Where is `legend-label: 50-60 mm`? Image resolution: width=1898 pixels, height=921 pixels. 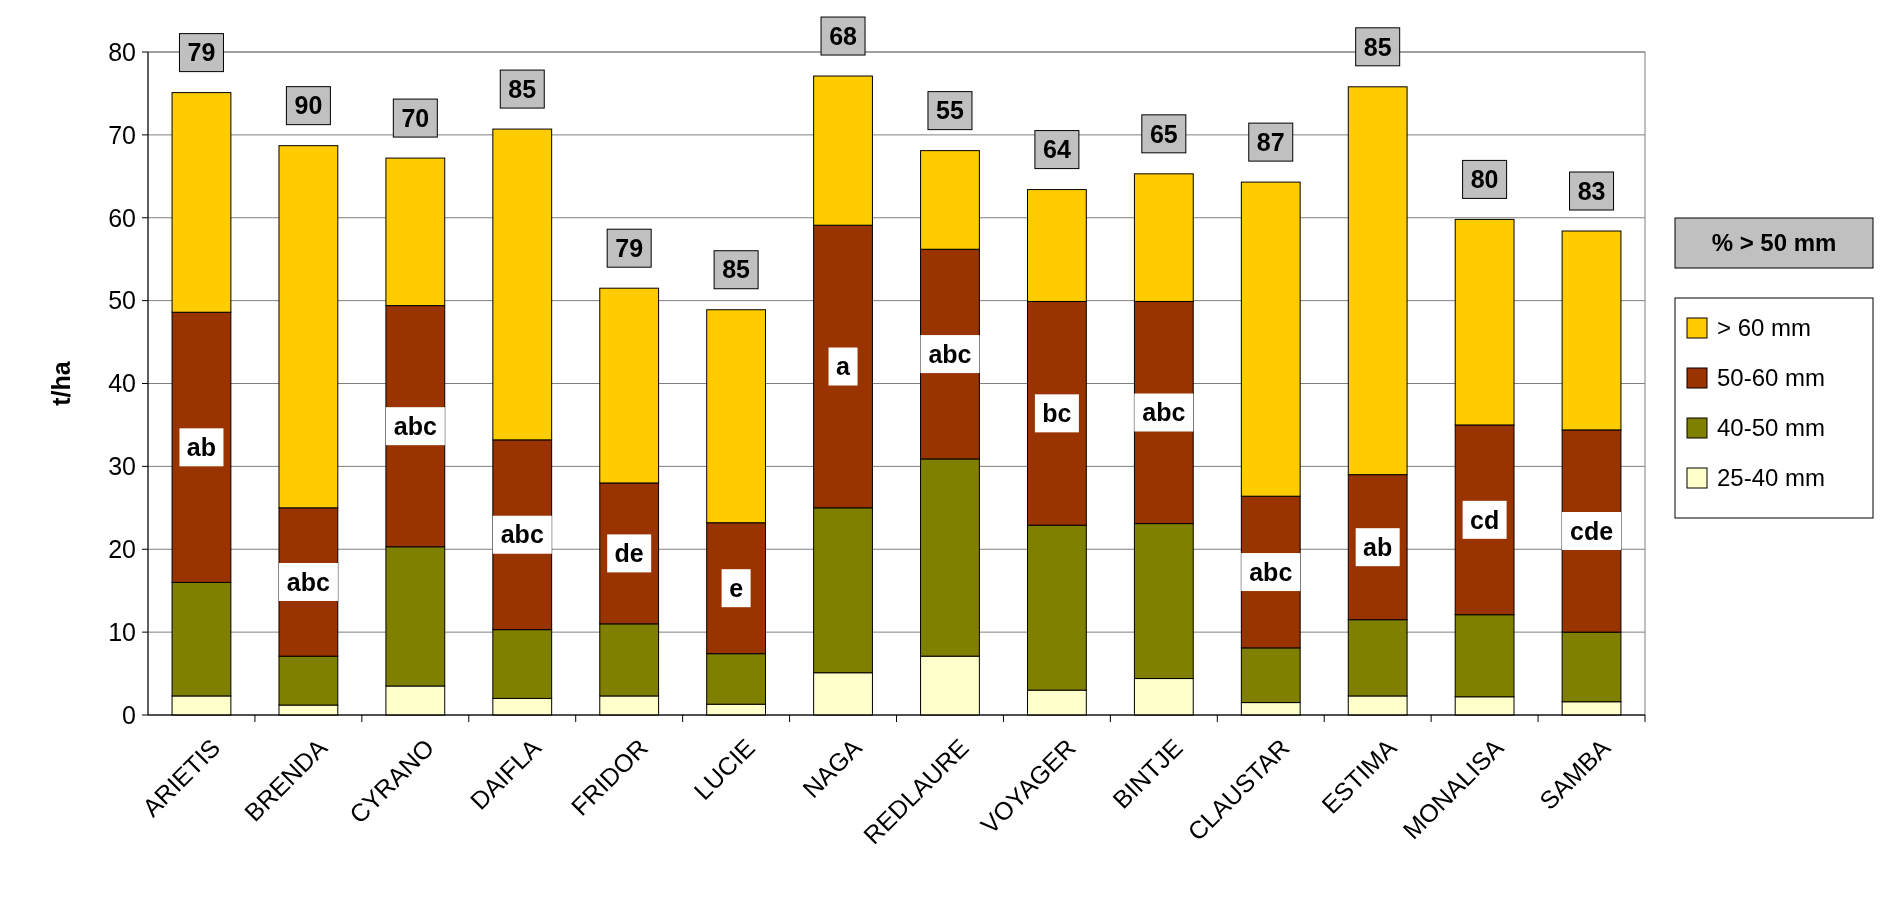 legend-label: 50-60 mm is located at coordinates (1771, 378).